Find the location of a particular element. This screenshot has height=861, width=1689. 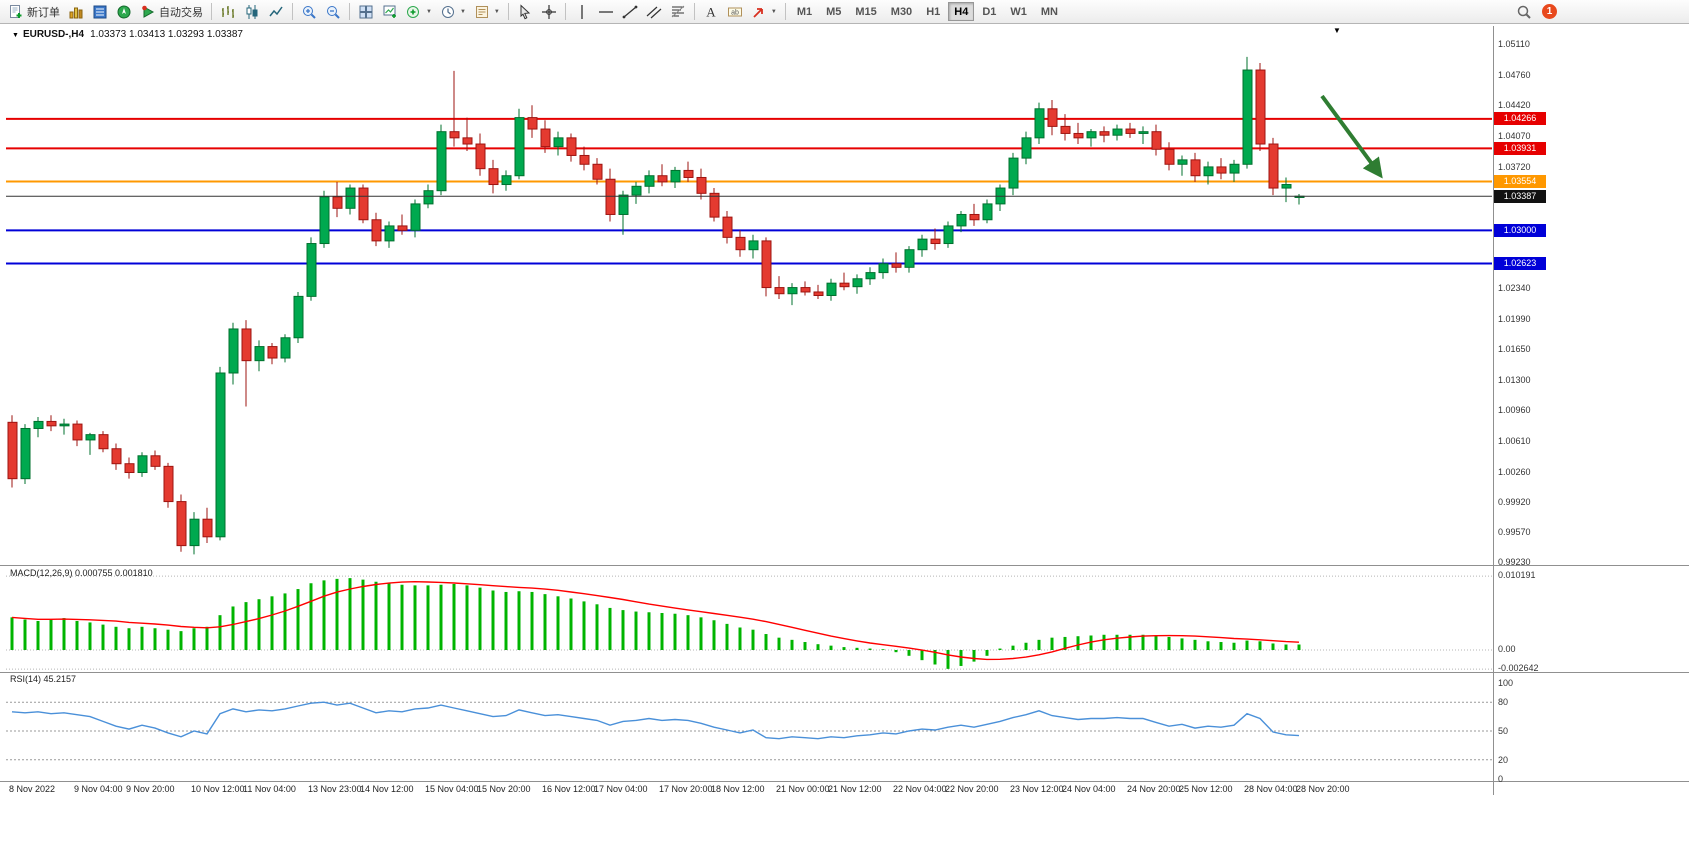

cursor-button is located at coordinates (525, 11).